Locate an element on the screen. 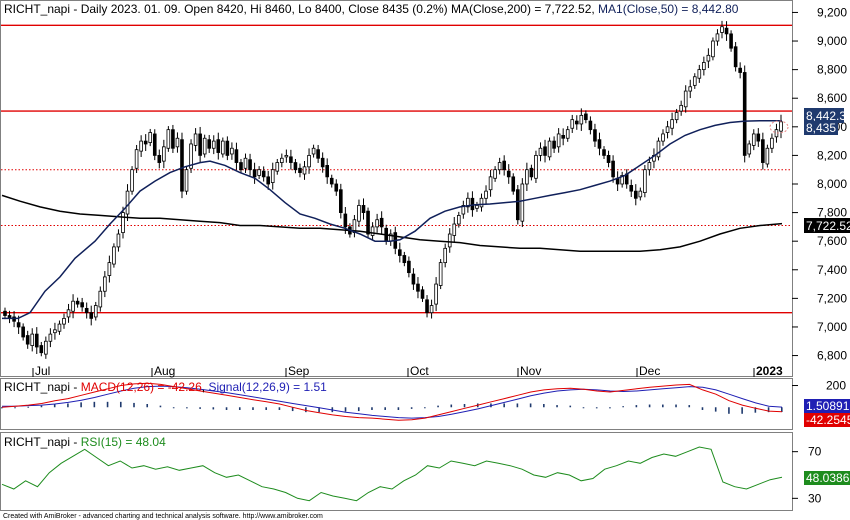  price-x-axis: Jul Aug Sep Oct Nov Dec 2023 is located at coordinates (407, 371).